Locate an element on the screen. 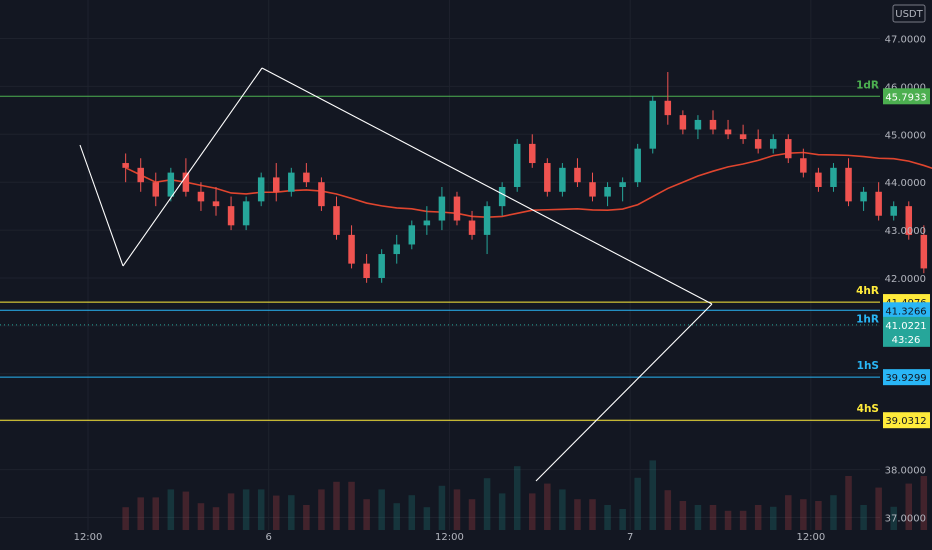 Image resolution: width=932 pixels, height=550 pixels. currency-button: USDT is located at coordinates (909, 13).